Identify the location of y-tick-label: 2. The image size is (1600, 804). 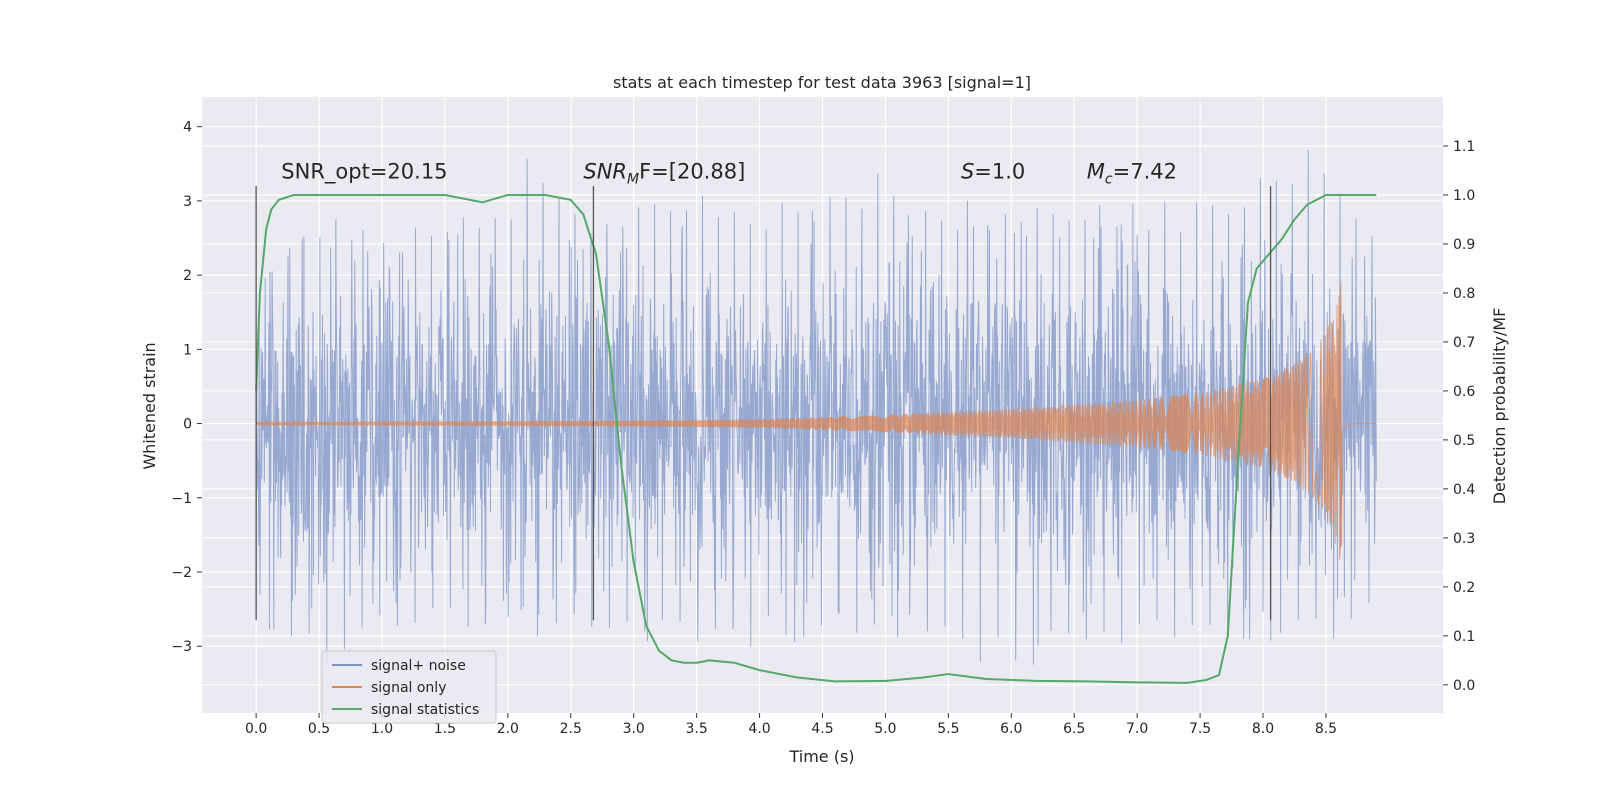
(187, 276).